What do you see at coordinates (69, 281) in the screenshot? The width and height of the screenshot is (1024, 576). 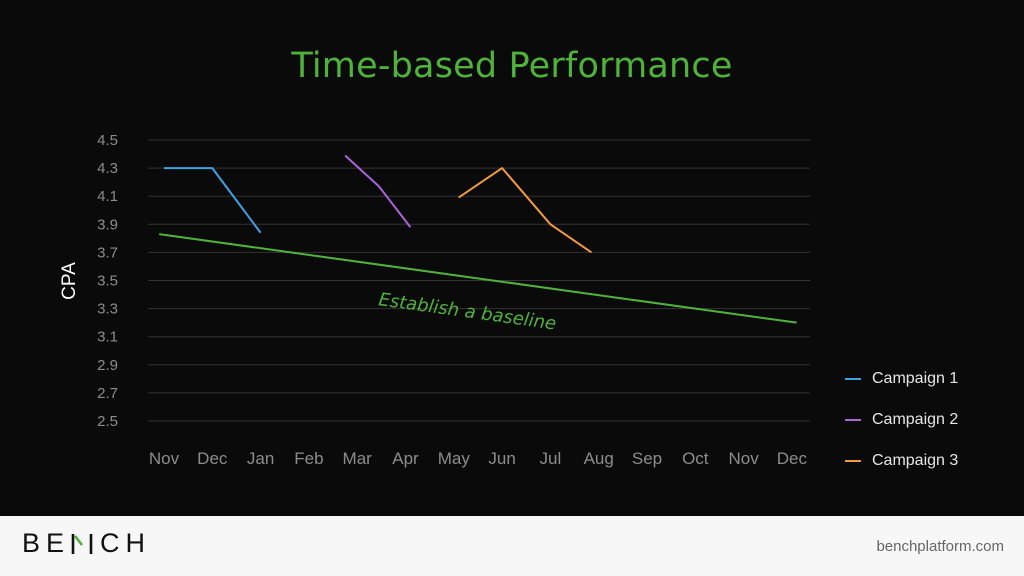 I see `y-axis-label: CPA` at bounding box center [69, 281].